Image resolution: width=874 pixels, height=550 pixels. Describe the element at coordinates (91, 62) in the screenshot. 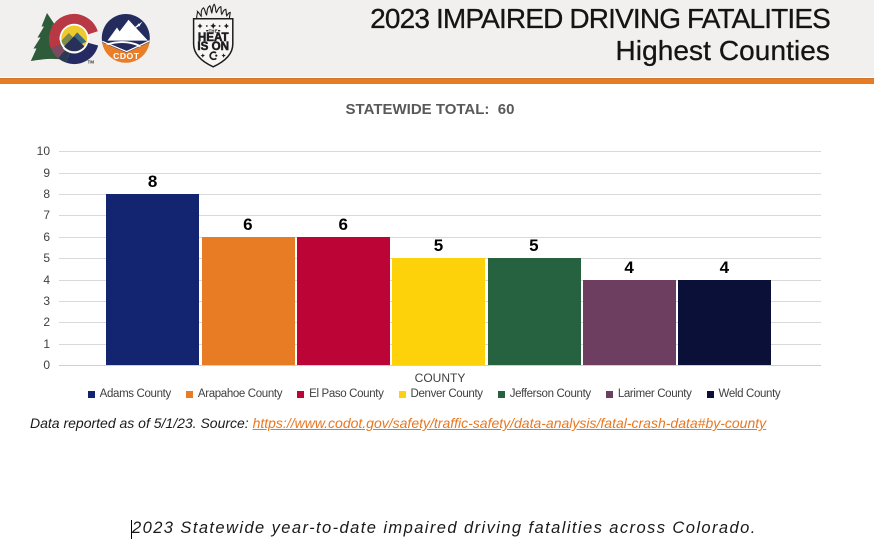

I see `svg-text: TM` at that location.